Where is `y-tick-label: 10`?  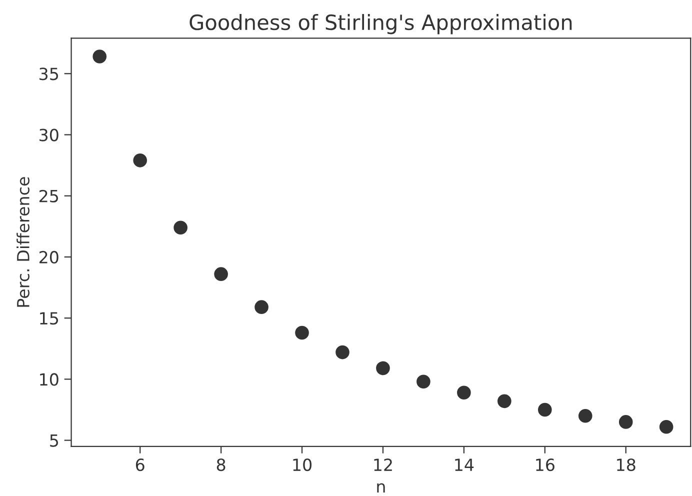 y-tick-label: 10 is located at coordinates (49, 379).